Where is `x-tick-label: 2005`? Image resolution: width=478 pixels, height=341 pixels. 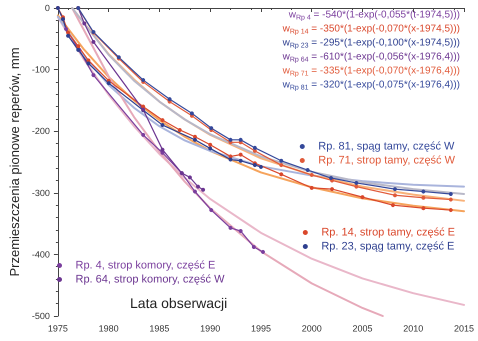 x-tick-label: 2005 is located at coordinates (362, 329).